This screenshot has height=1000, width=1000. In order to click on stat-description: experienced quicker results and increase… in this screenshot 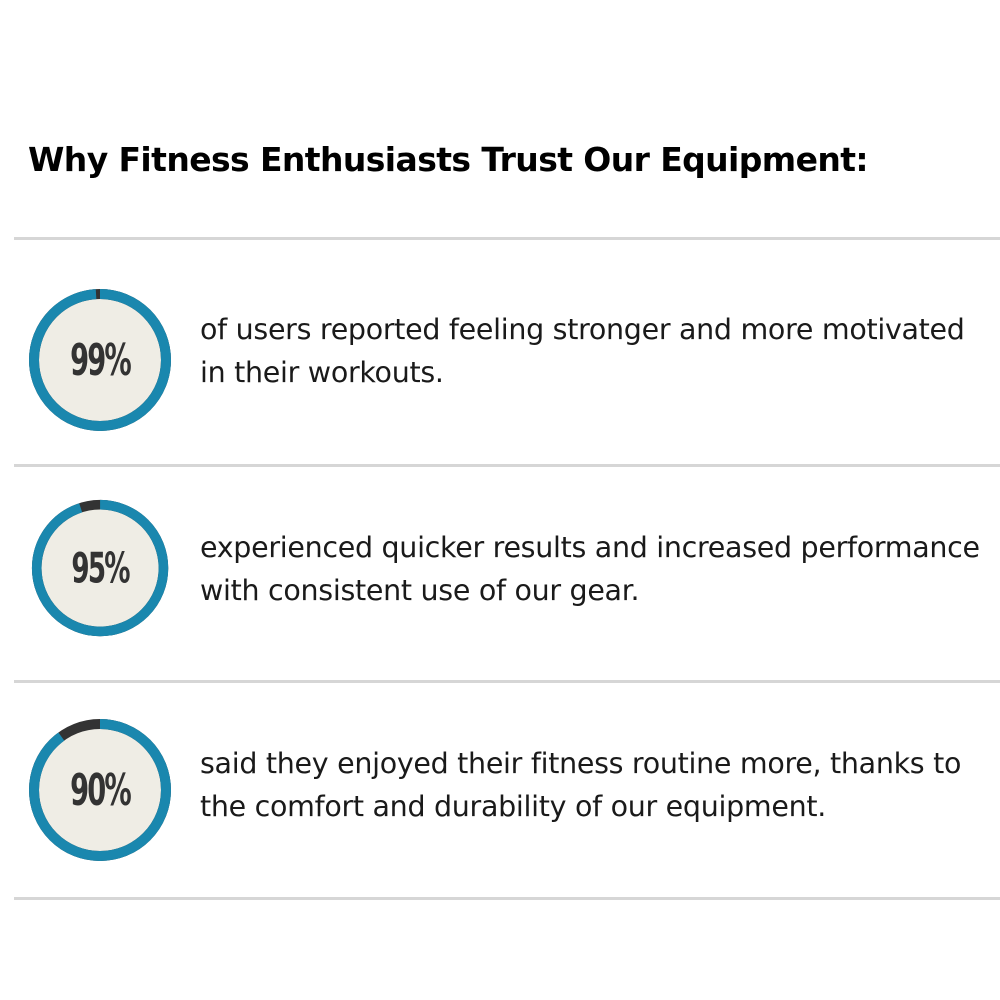, I will do `click(590, 569)`.